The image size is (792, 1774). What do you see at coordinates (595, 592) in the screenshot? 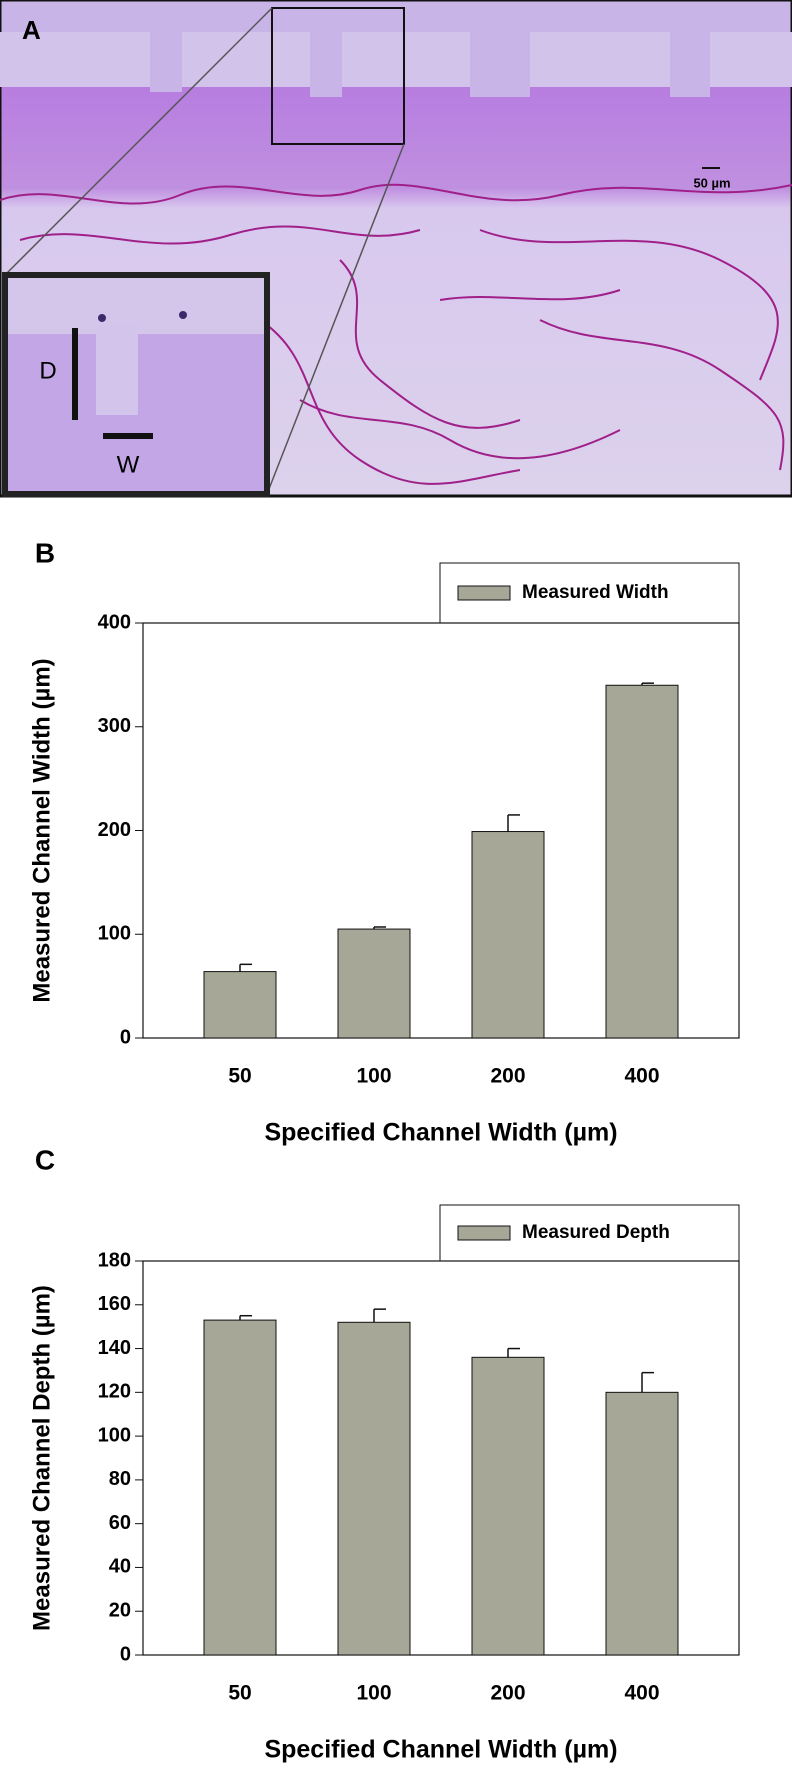
I see `legend-label: Measured Width` at bounding box center [595, 592].